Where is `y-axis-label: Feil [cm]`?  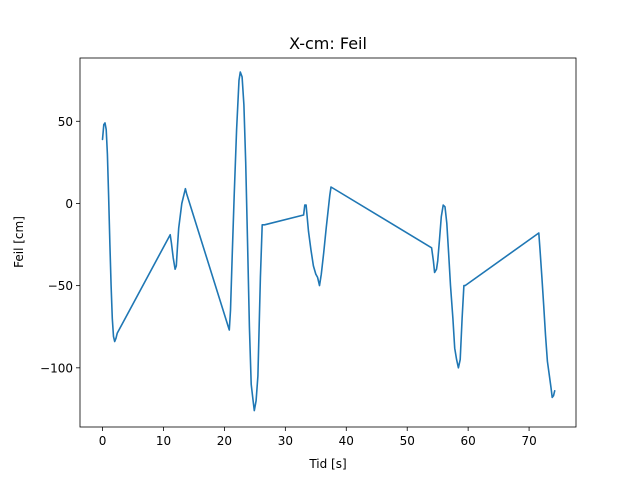 y-axis-label: Feil [cm] is located at coordinates (19, 242).